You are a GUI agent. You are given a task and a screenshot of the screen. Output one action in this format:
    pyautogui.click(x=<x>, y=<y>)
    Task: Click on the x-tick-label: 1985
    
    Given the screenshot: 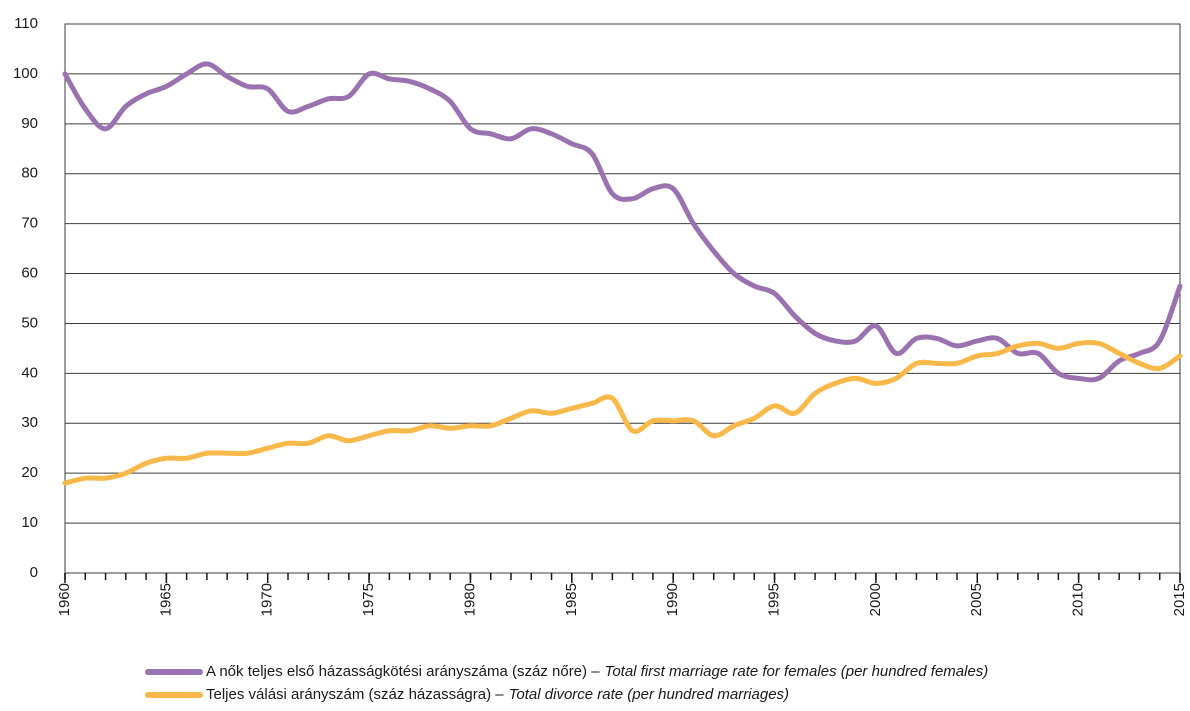 What is the action you would take?
    pyautogui.click(x=571, y=599)
    